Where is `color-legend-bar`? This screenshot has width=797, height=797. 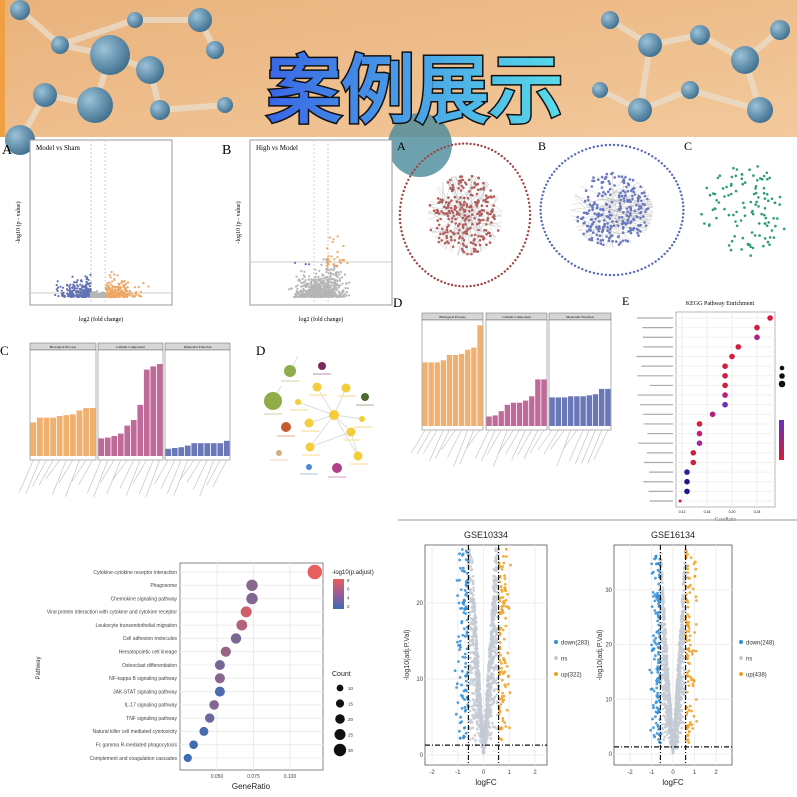 color-legend-bar is located at coordinates (338, 594).